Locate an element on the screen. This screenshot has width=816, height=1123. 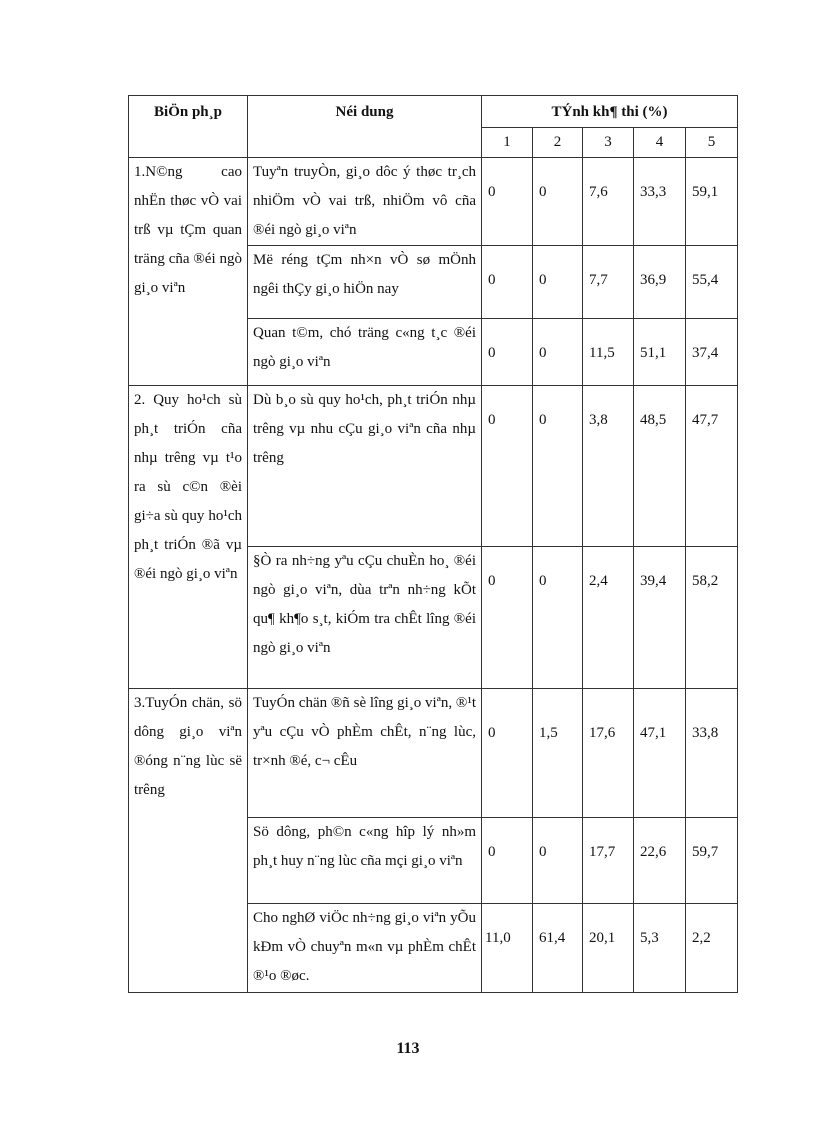
value-cell: 2,4 is located at coordinates (608, 617).